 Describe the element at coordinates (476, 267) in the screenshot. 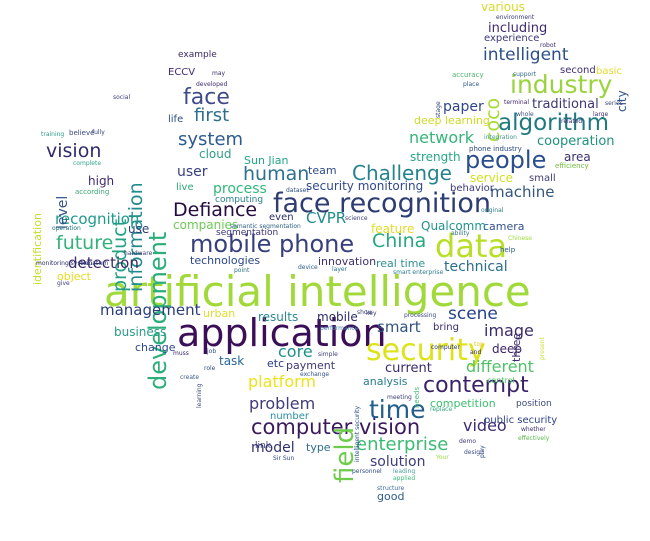

I see `word: technical` at that location.